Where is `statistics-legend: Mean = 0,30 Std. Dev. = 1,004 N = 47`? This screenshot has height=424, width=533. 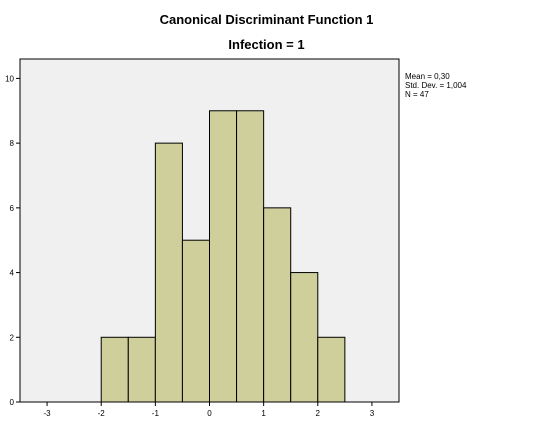 statistics-legend: Mean = 0,30 Std. Dev. = 1,004 N = 47 is located at coordinates (435, 85).